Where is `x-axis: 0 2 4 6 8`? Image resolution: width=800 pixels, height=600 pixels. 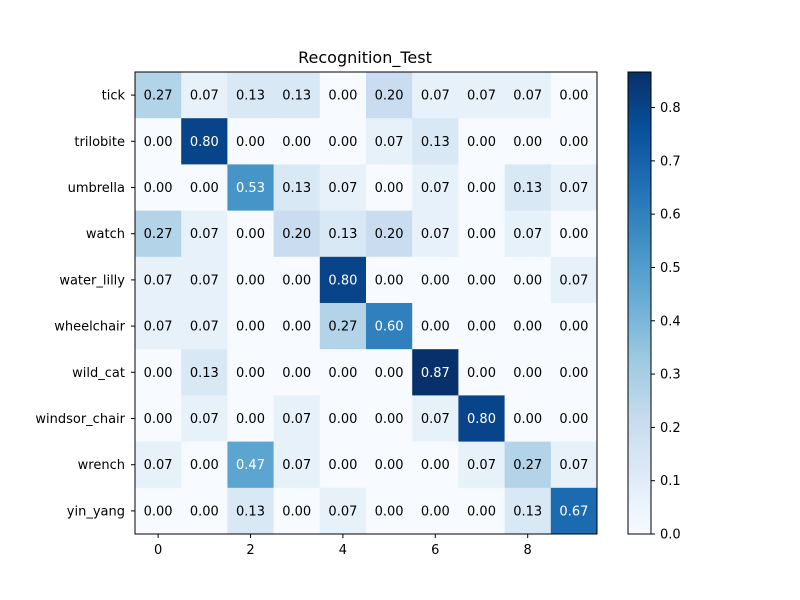
x-axis: 0 2 4 6 8 is located at coordinates (343, 546).